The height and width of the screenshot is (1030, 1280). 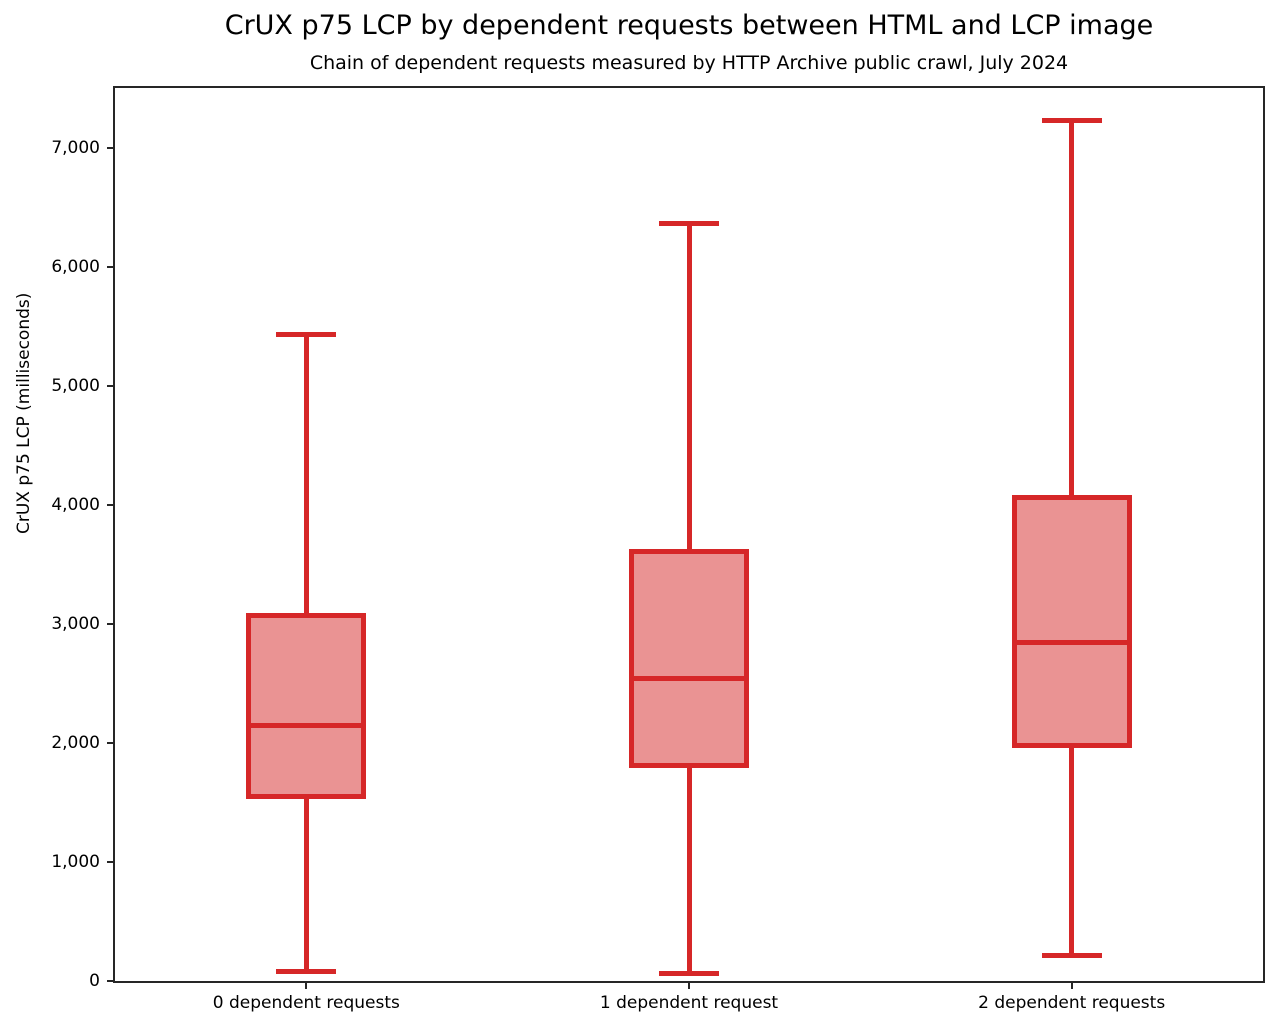 What do you see at coordinates (75, 742) in the screenshot?
I see `y-tick-label: 2,000` at bounding box center [75, 742].